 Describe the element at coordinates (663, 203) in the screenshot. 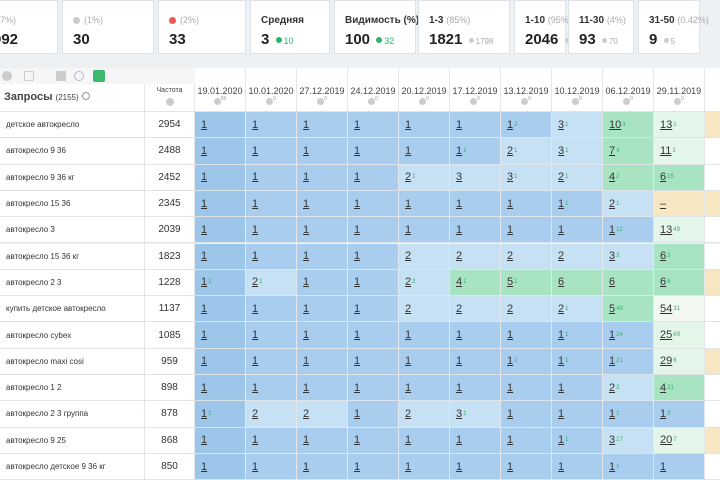

I see `position: –` at that location.